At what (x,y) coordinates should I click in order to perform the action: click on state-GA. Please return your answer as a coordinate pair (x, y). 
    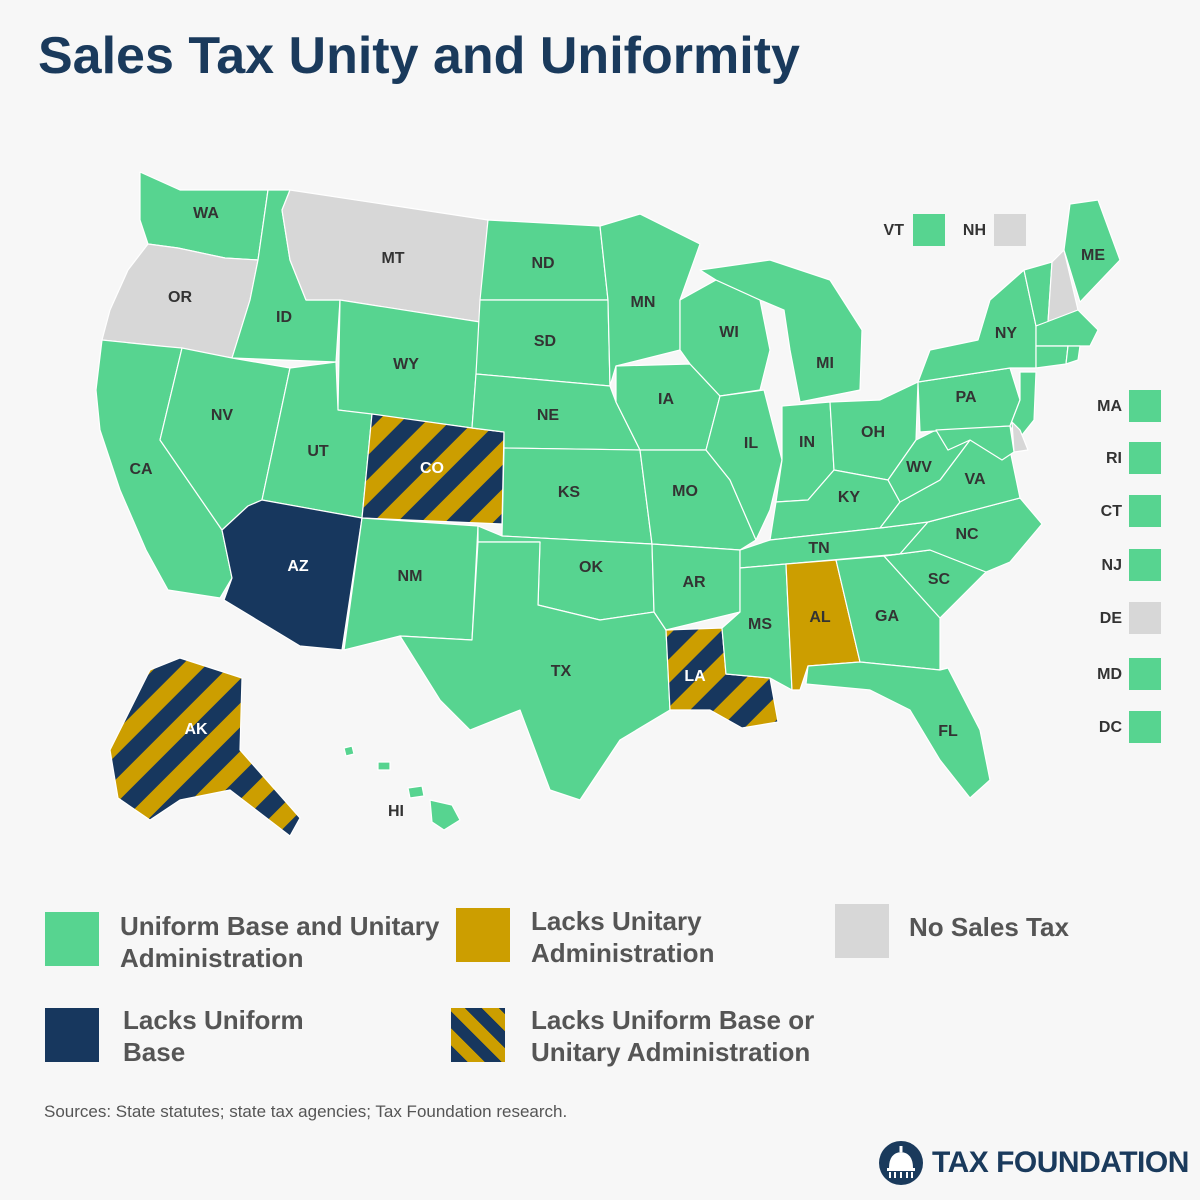
    Looking at the image, I should click on (888, 613).